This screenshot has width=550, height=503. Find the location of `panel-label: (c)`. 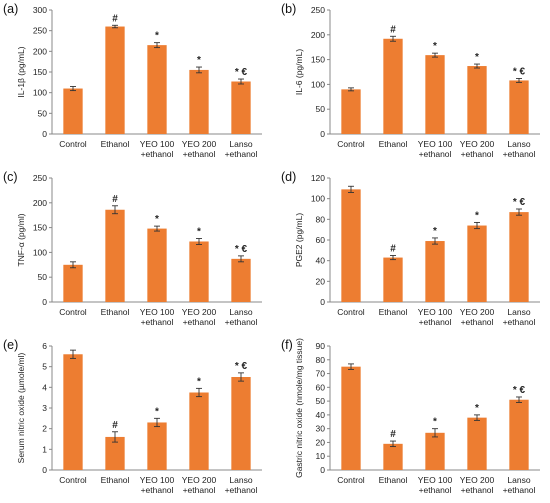

panel-label: (c) is located at coordinates (10, 177).